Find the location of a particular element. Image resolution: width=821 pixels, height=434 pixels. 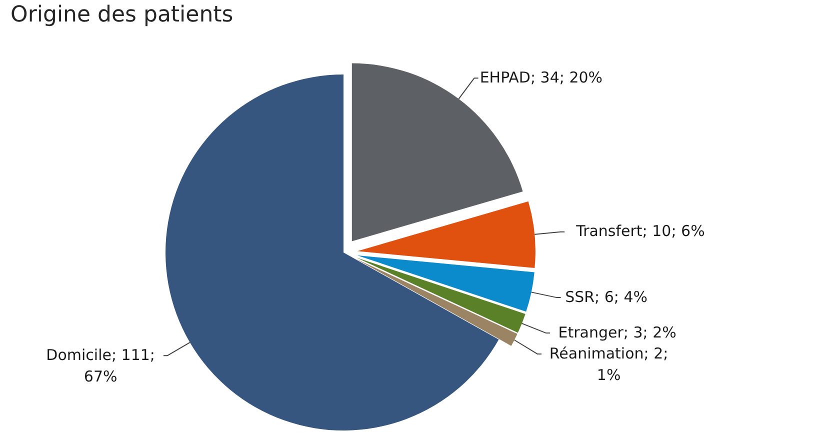

slice-label: EHPAD; 34; 20% is located at coordinates (541, 77).